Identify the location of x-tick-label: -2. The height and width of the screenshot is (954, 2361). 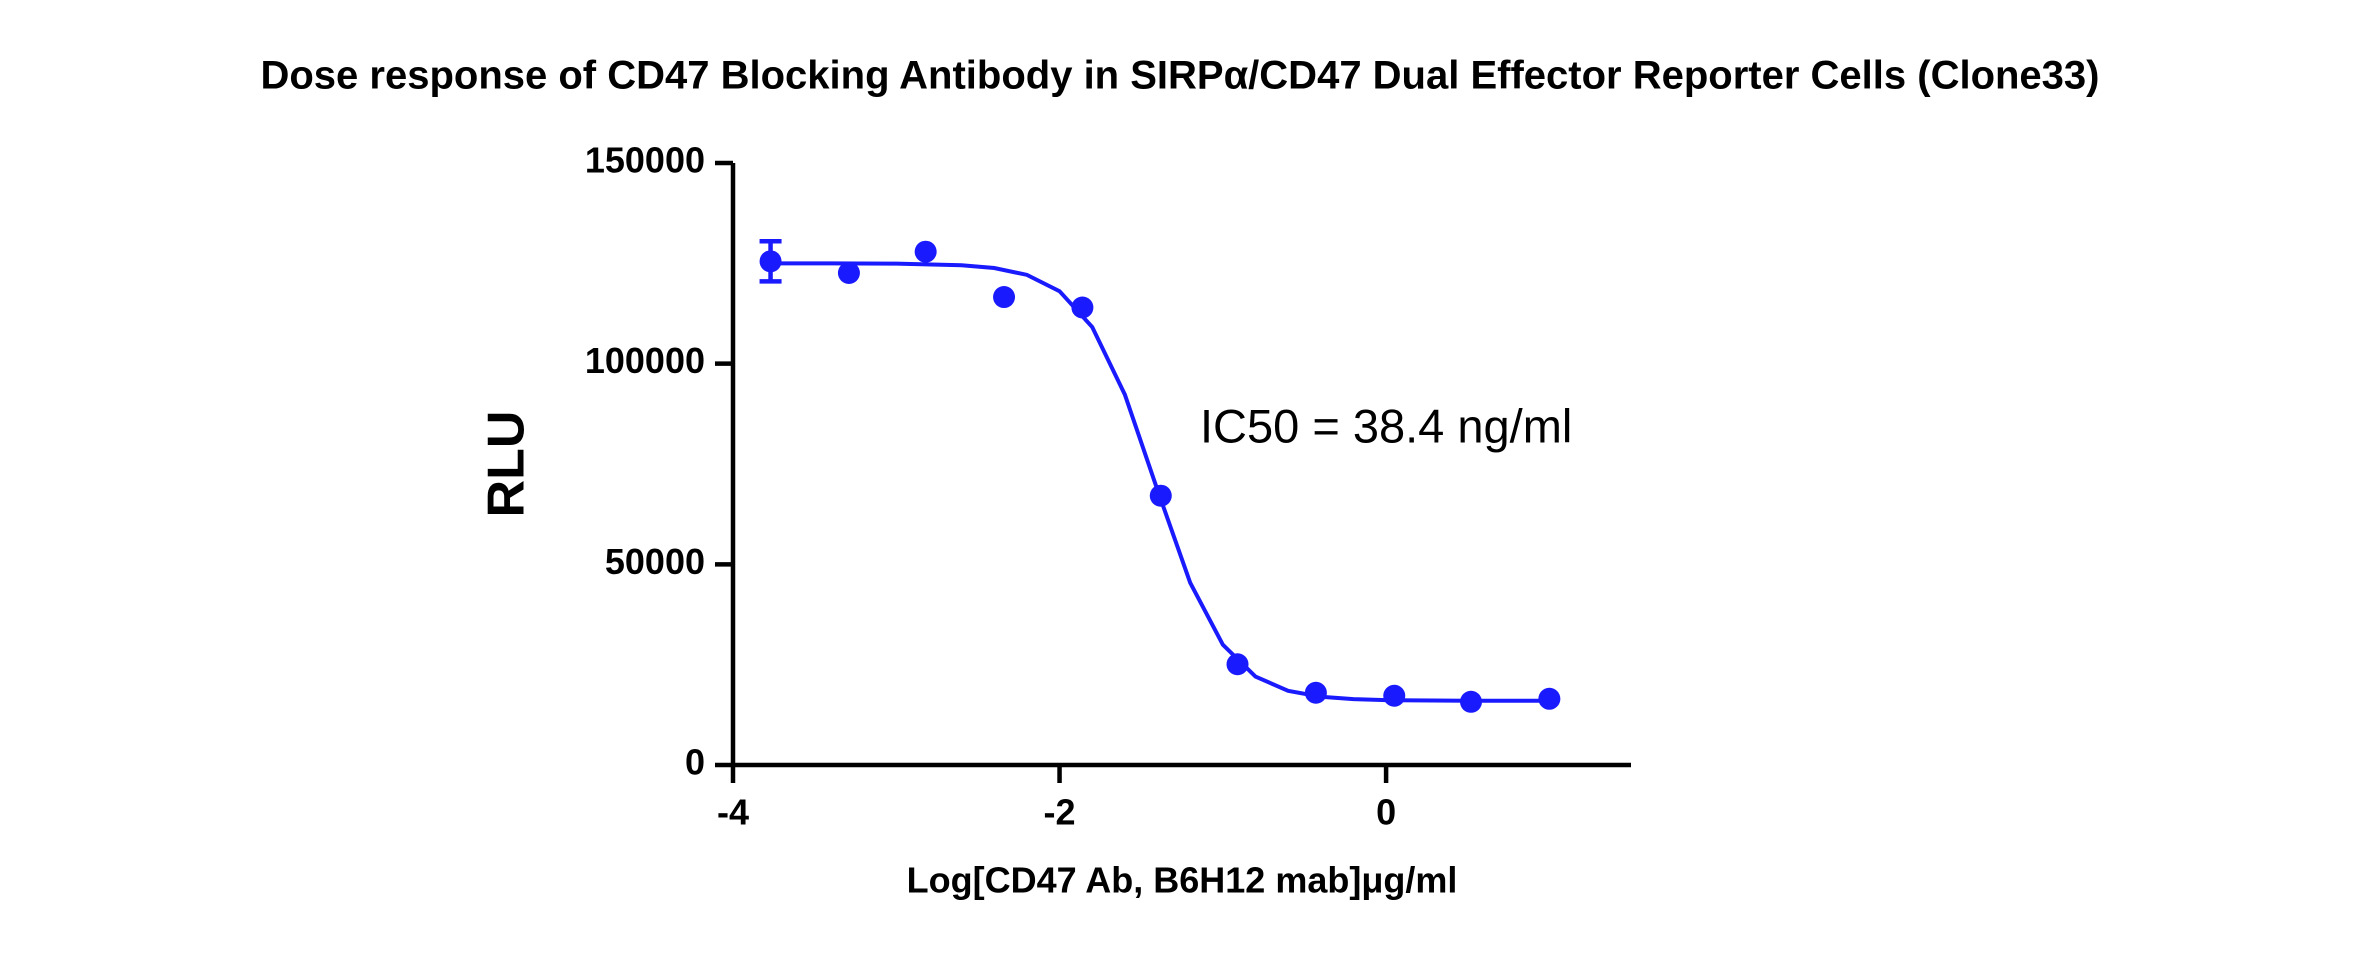
(1060, 812).